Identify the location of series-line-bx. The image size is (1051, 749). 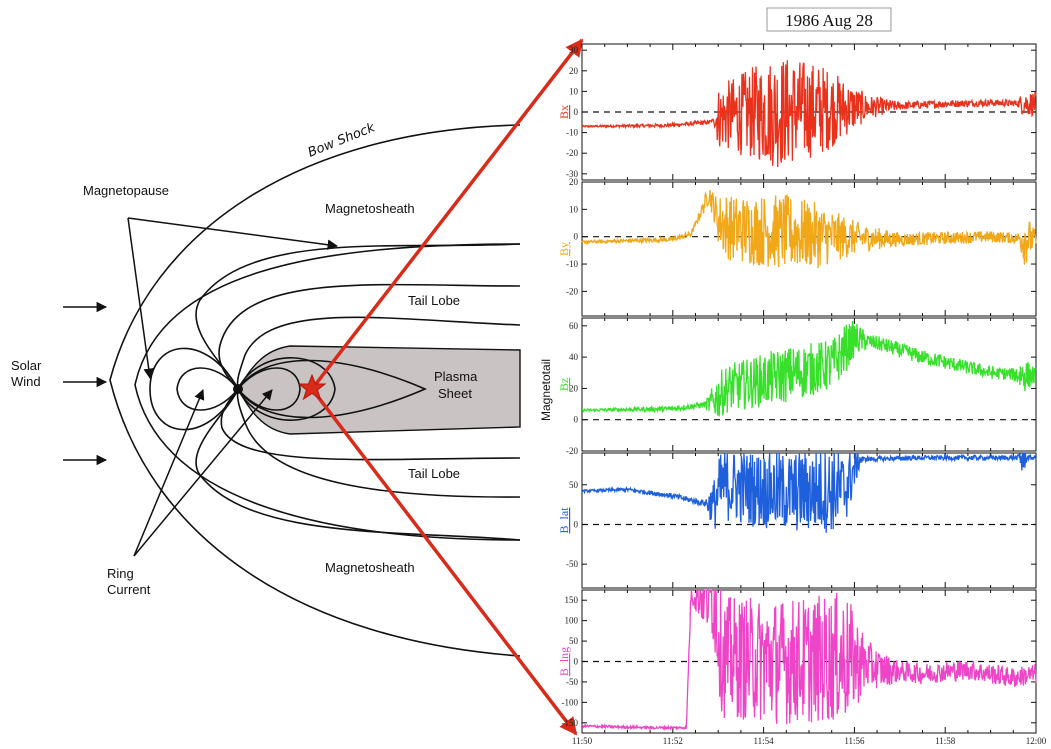
(809, 114).